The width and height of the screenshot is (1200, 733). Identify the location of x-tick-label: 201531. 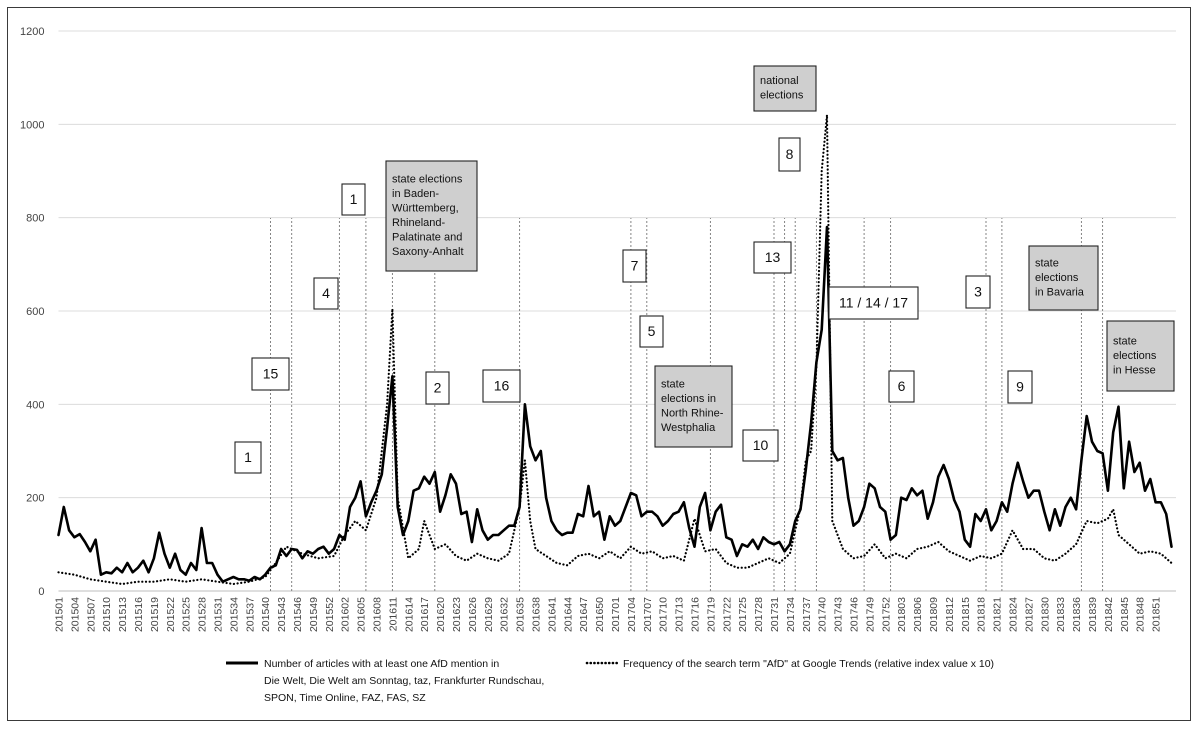
(219, 614).